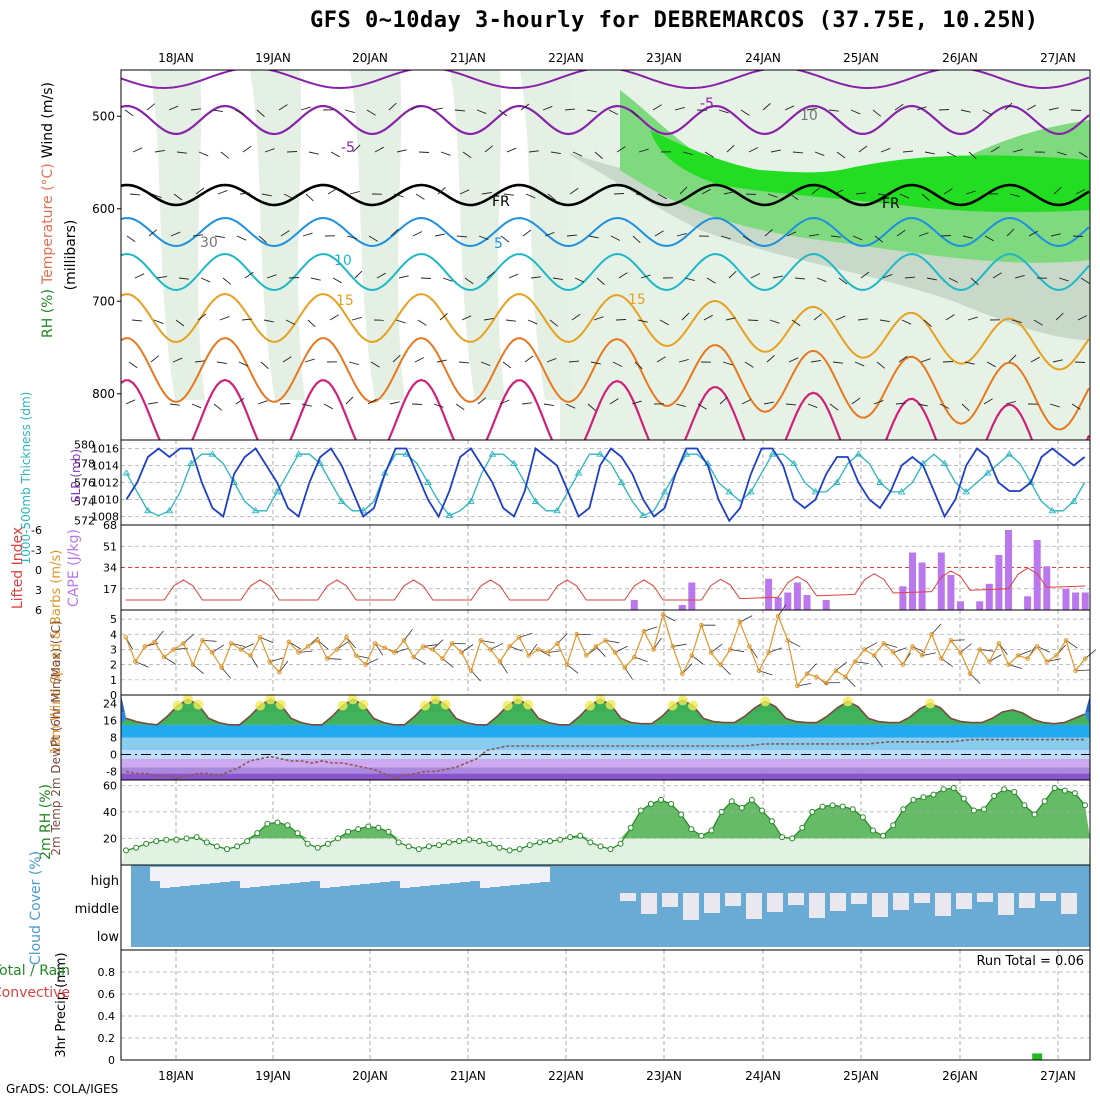  I want to click on x-tick-label-bottom: 21JAN, so click(468, 1076).